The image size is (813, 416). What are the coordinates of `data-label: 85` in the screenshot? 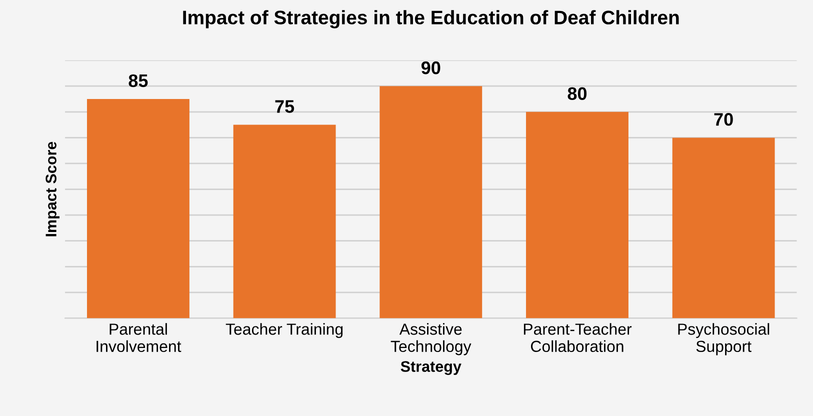 It's located at (138, 81).